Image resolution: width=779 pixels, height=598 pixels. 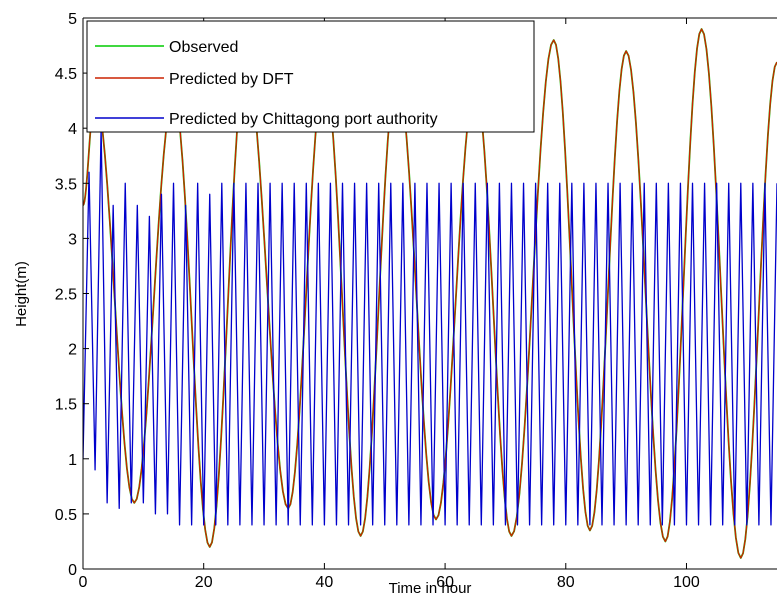 I want to click on y-axis-label: Height(m), so click(x=21, y=294).